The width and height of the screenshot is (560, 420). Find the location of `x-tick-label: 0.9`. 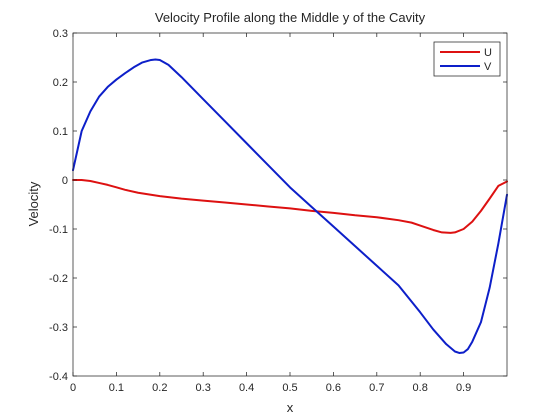

x-tick-label: 0.9 is located at coordinates (463, 388).